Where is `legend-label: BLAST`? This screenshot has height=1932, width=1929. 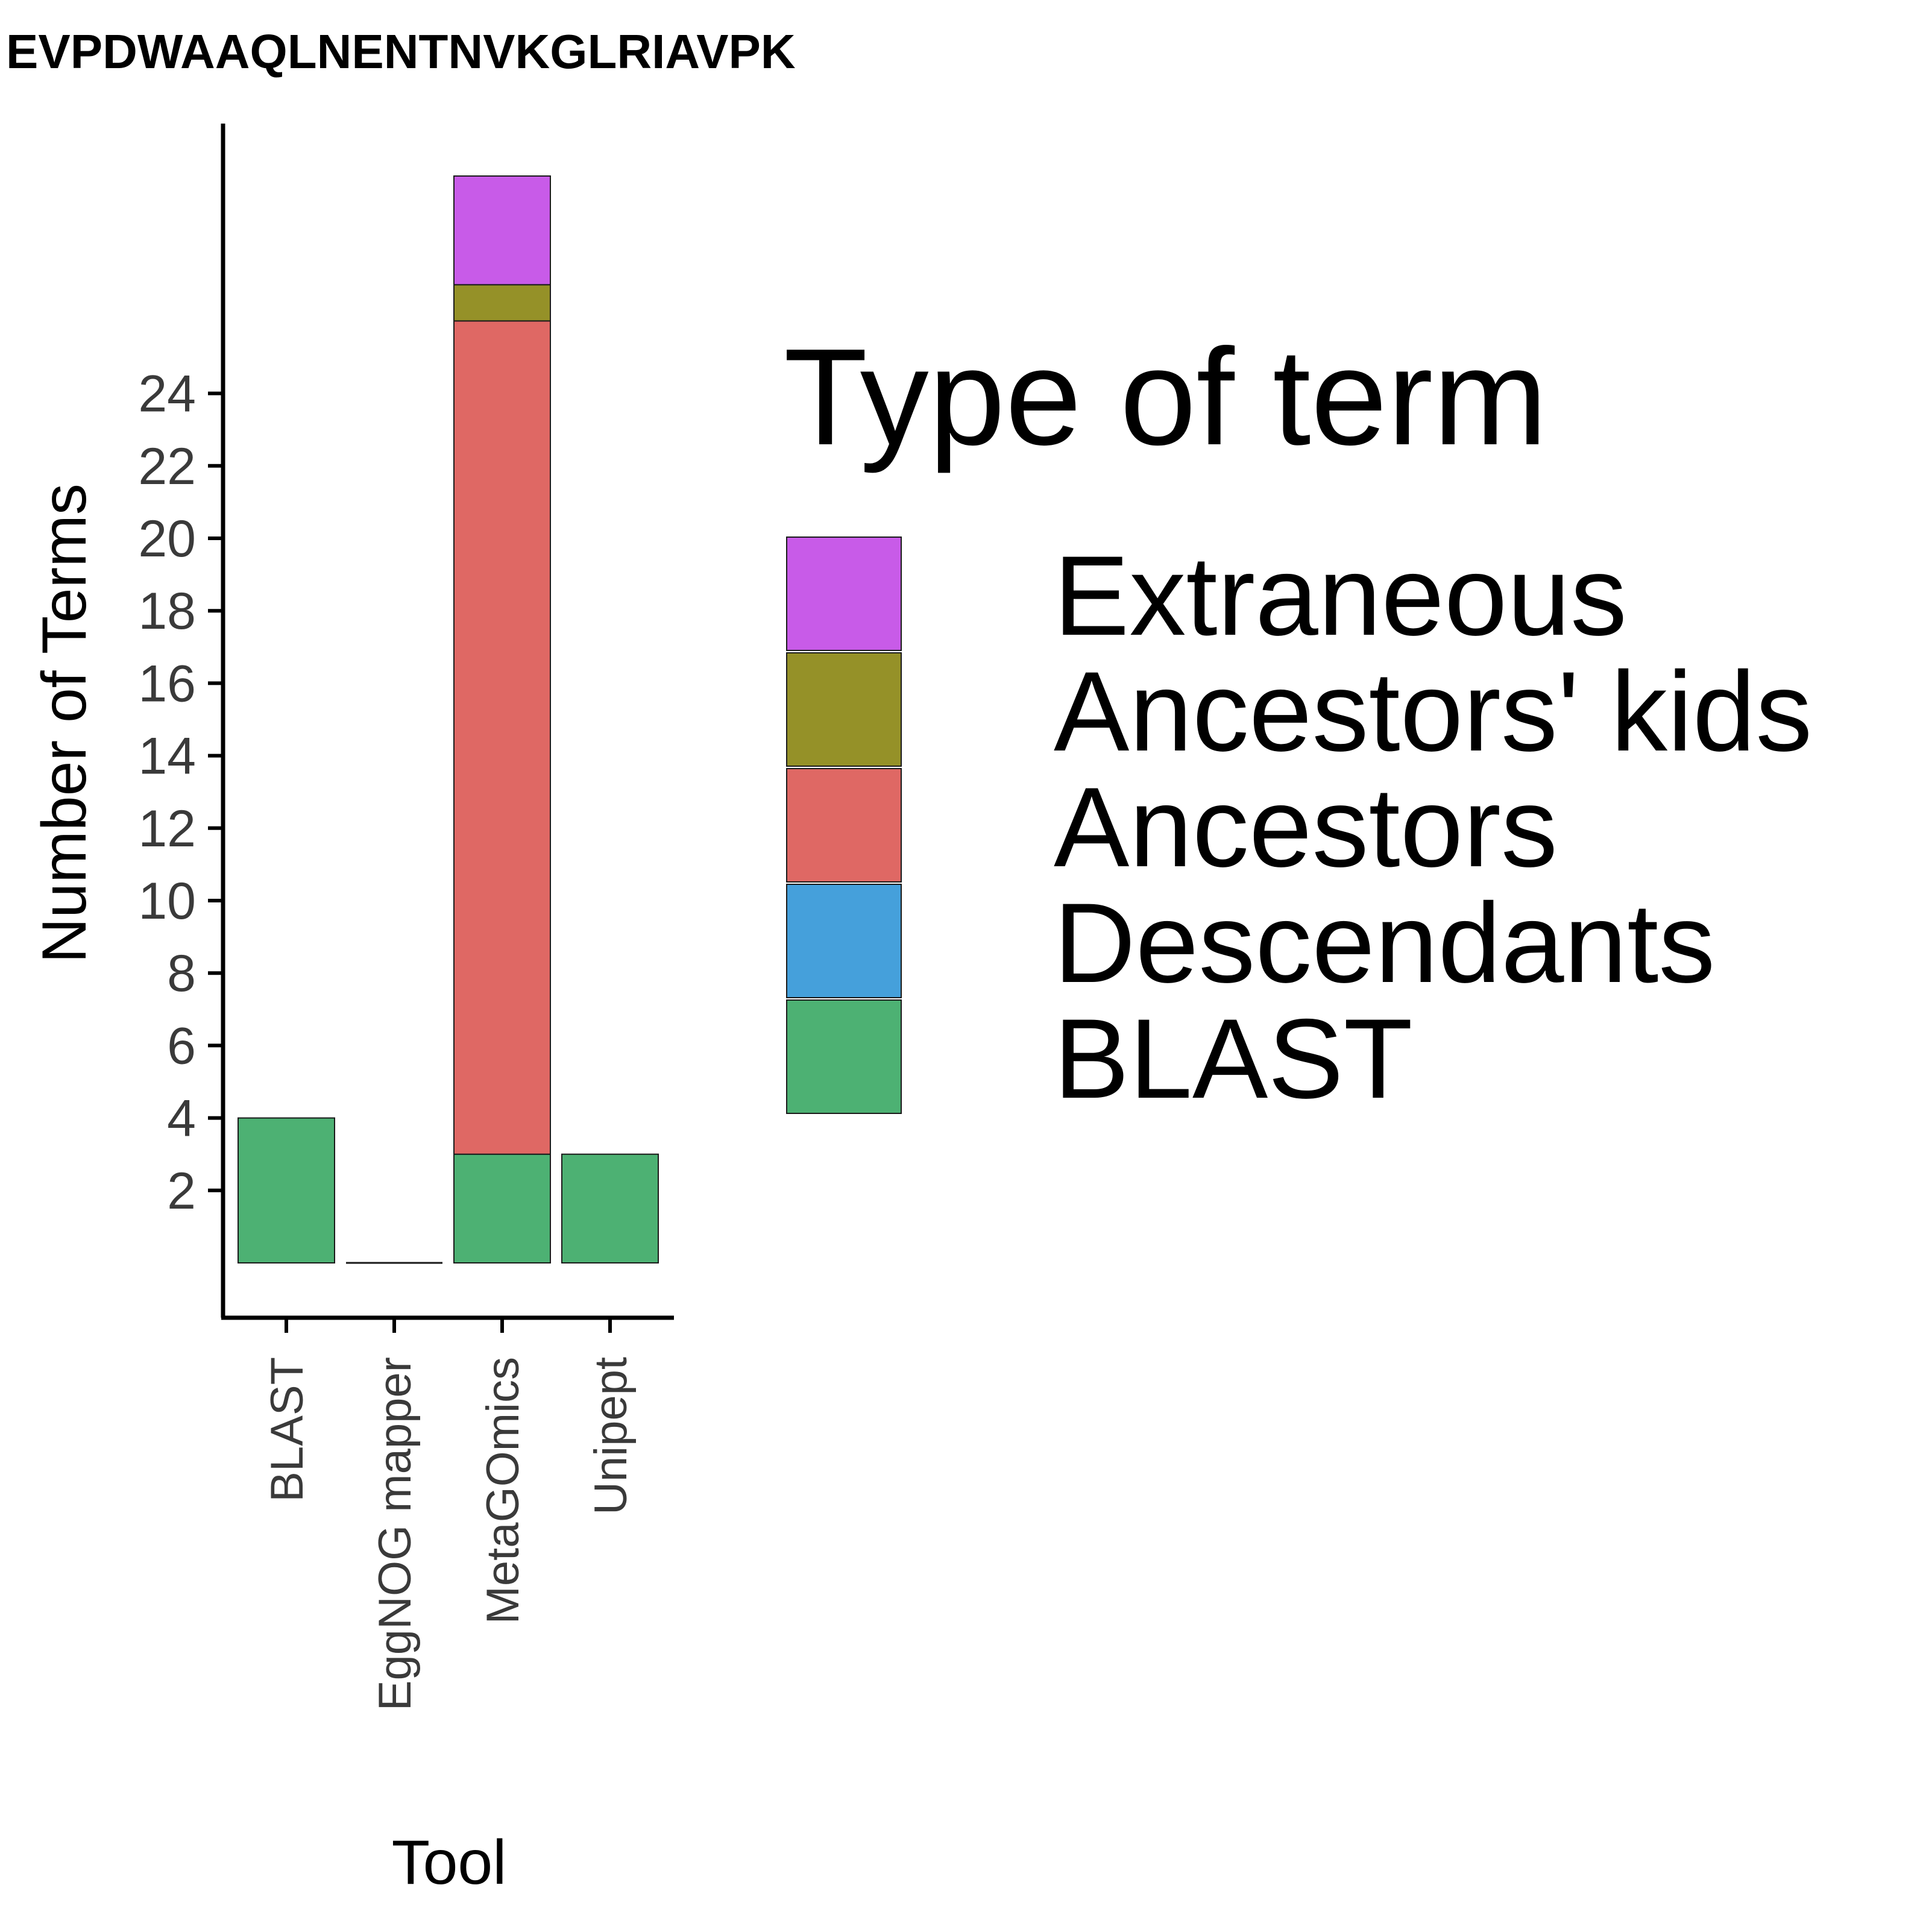 legend-label: BLAST is located at coordinates (1233, 1058).